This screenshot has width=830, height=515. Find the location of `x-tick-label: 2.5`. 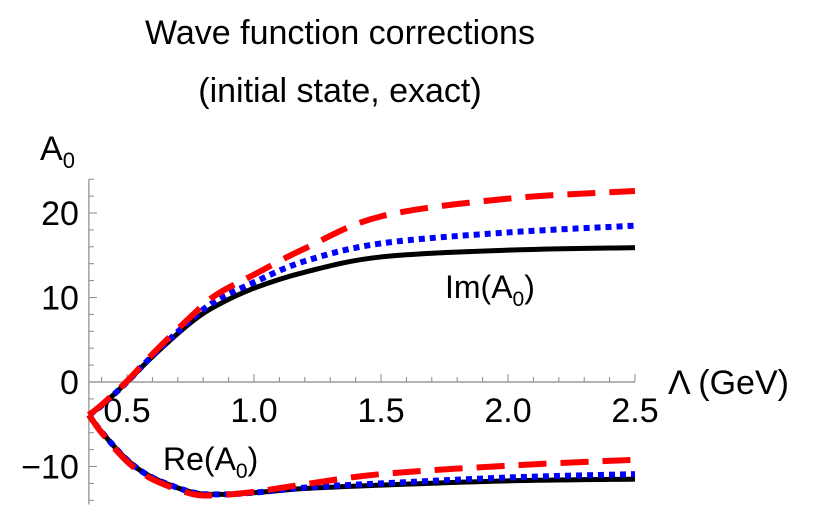

x-tick-label: 2.5 is located at coordinates (634, 411).